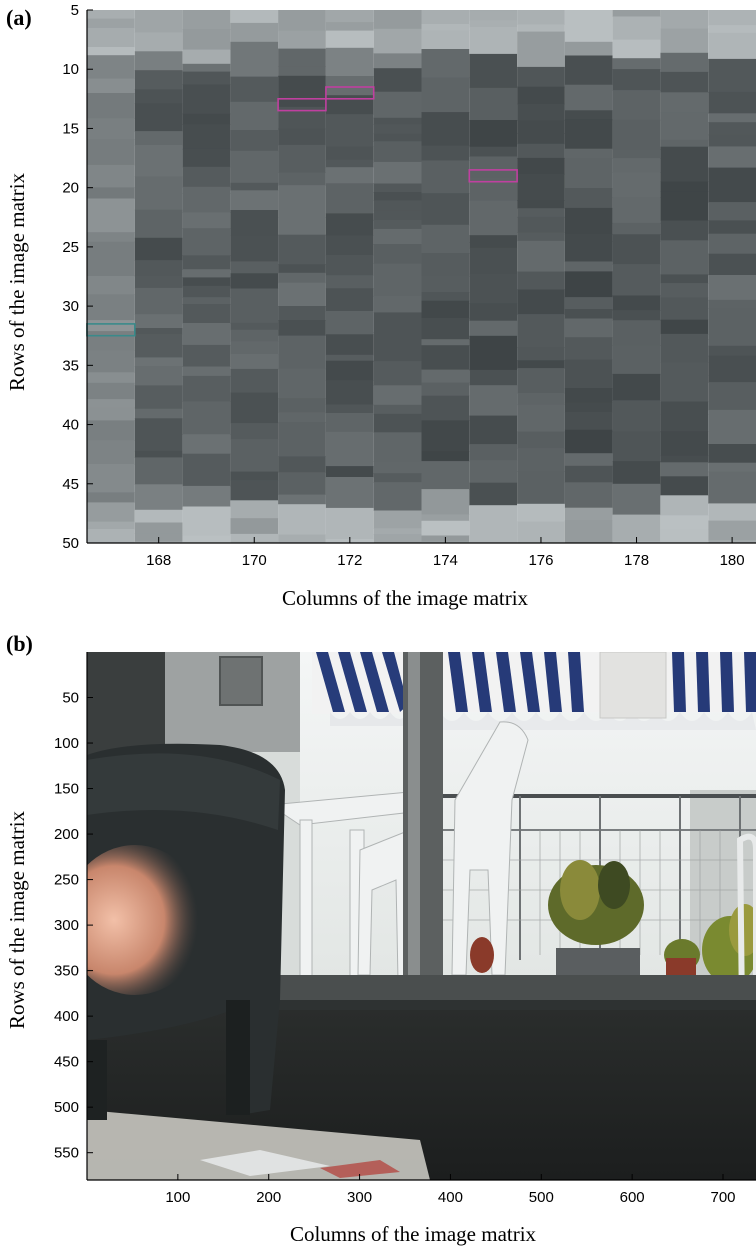  What do you see at coordinates (359, 1197) in the screenshot?
I see `x-tick-label: 300` at bounding box center [359, 1197].